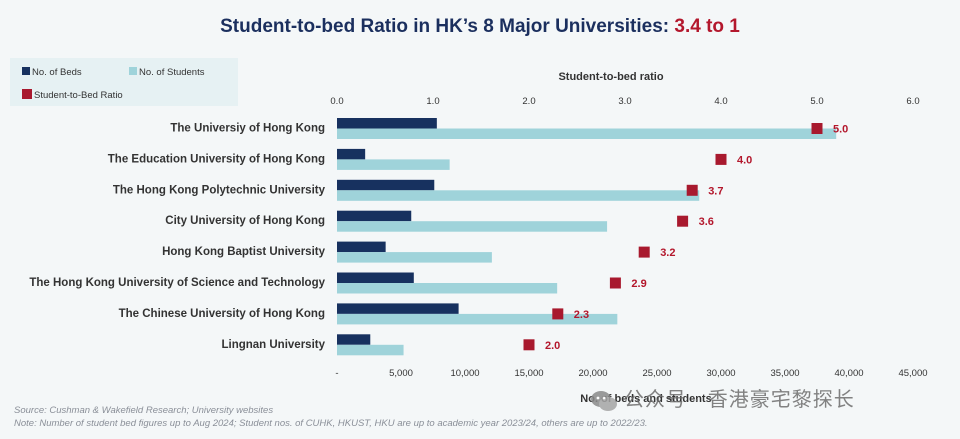  I want to click on bottom-axis-tick: 45,000, so click(912, 373).